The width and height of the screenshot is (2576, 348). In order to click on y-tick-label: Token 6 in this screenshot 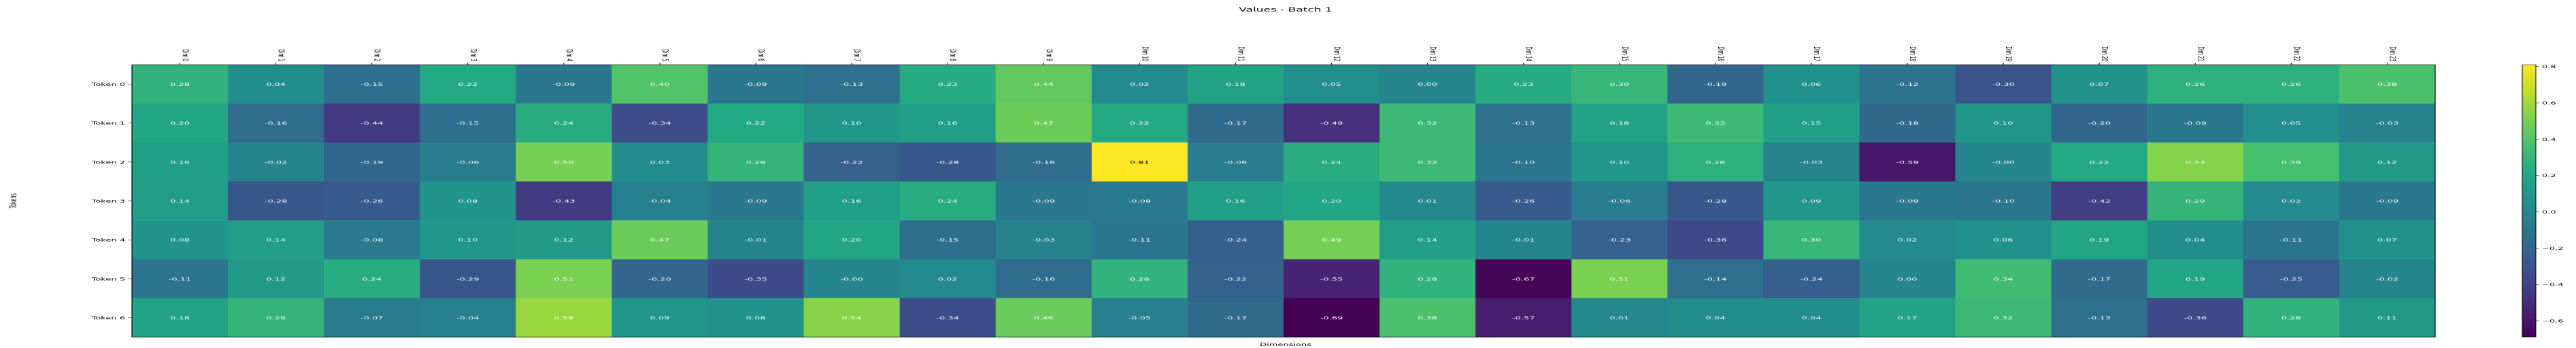, I will do `click(107, 318)`.